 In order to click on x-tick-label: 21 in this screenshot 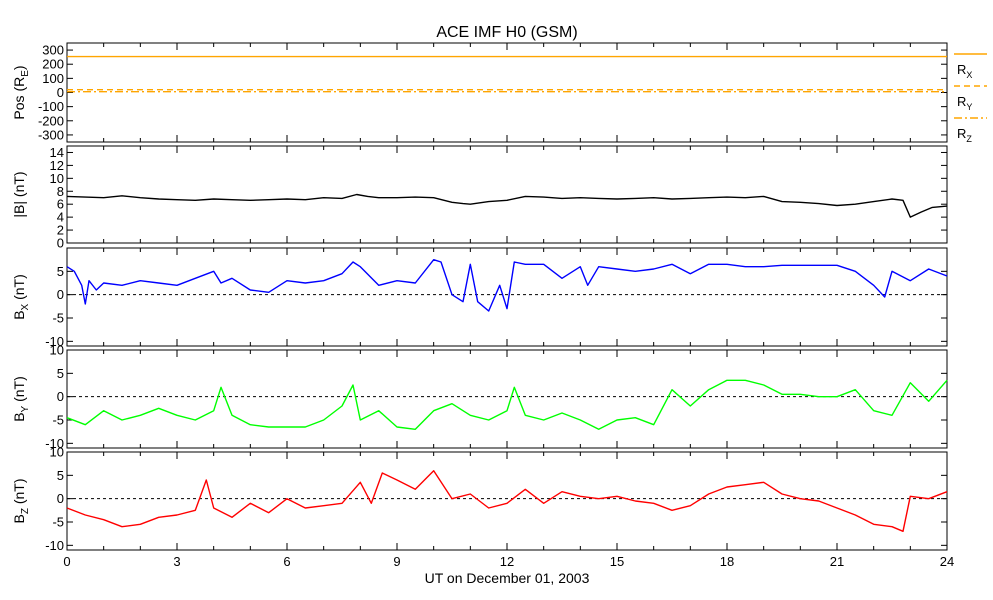, I will do `click(837, 561)`.